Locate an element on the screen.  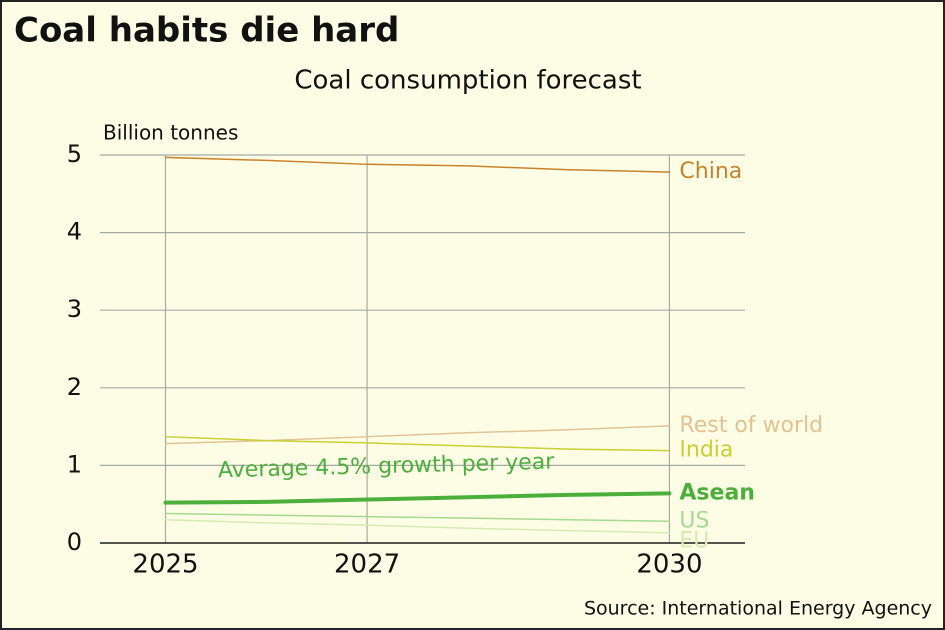
chart-subtitle: Coal consumption forecast is located at coordinates (467, 81).